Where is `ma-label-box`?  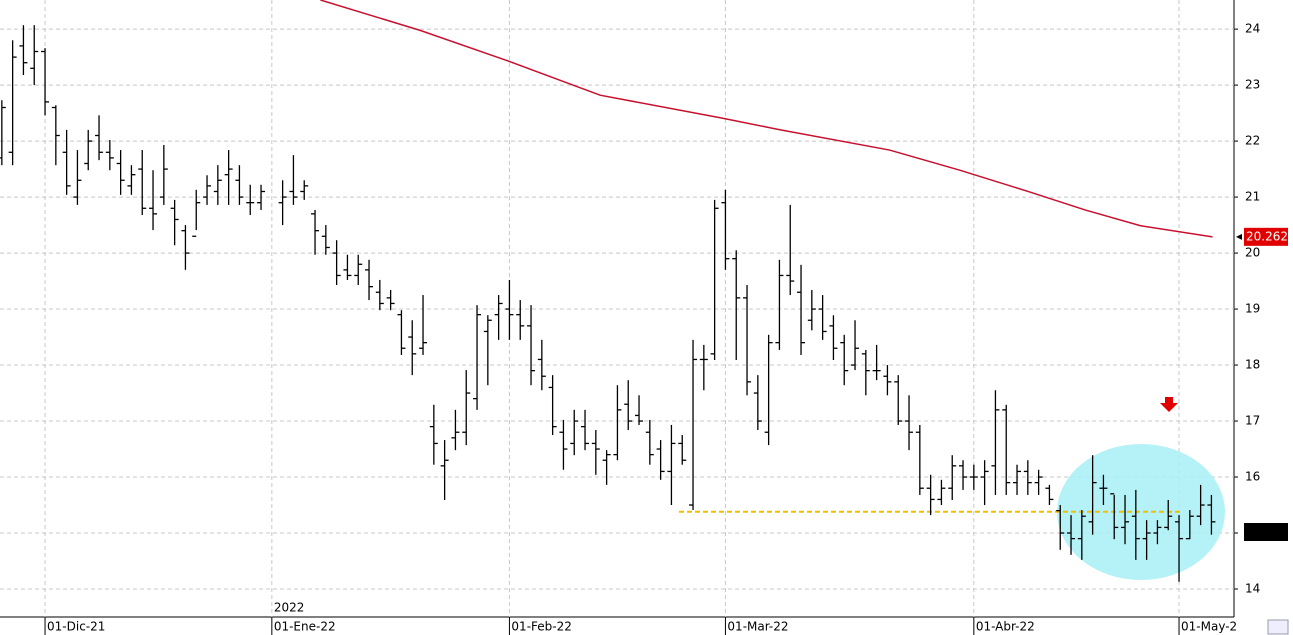
ma-label-box is located at coordinates (1266, 236).